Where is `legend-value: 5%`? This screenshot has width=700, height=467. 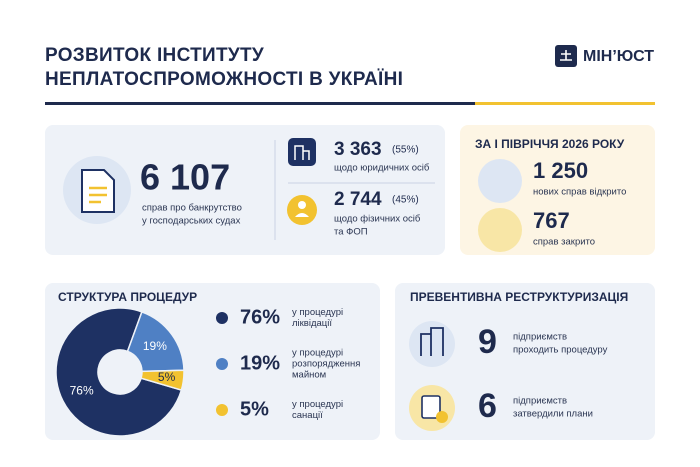 legend-value: 5% is located at coordinates (254, 409).